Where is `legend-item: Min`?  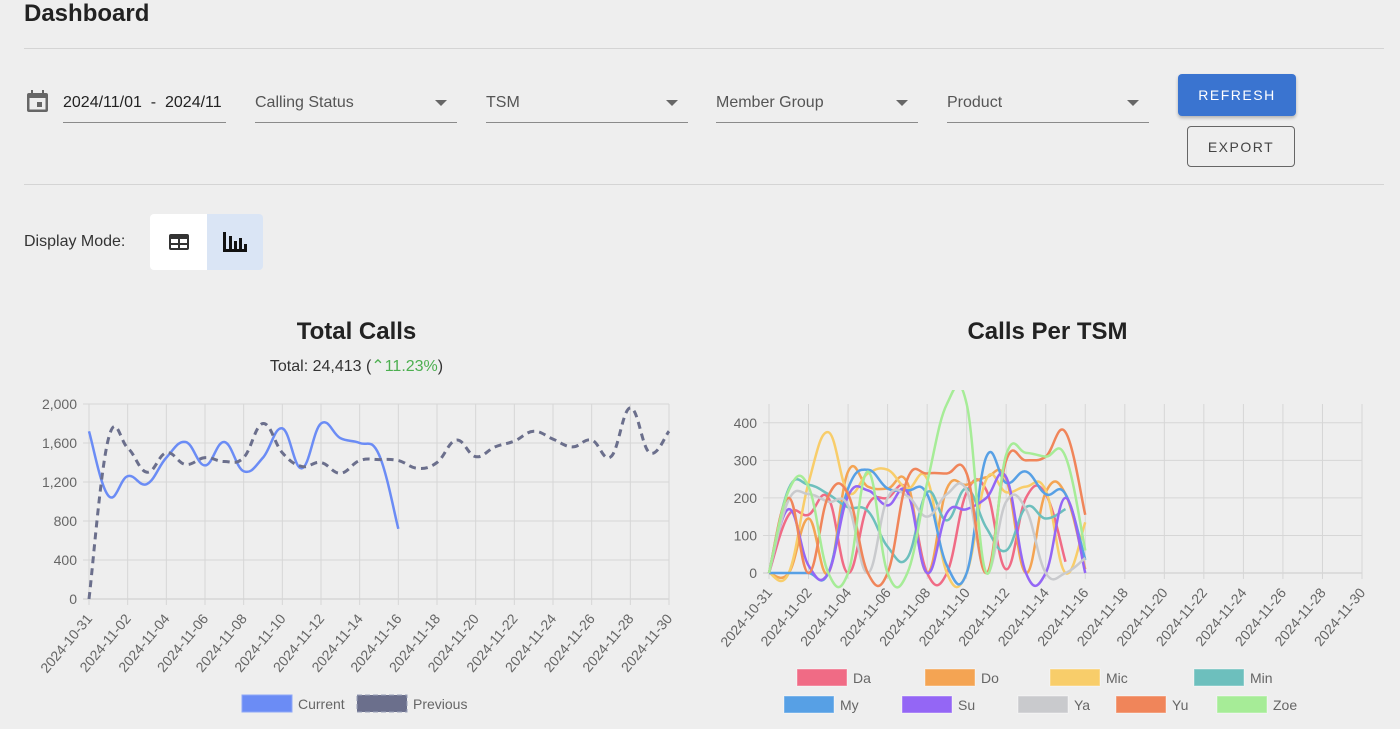
legend-item: Min is located at coordinates (1233, 677).